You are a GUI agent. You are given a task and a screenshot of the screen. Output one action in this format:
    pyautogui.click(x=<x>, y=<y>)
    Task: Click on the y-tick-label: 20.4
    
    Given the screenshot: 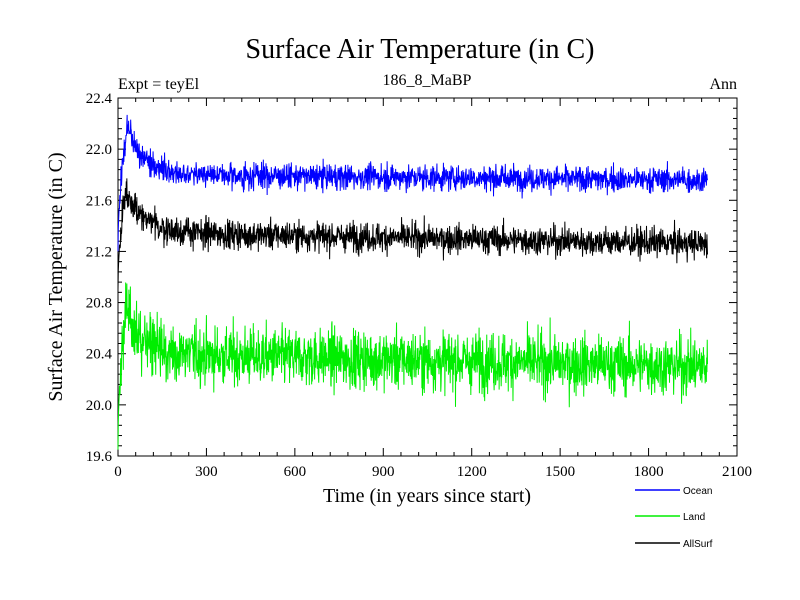 What is the action you would take?
    pyautogui.click(x=99, y=355)
    